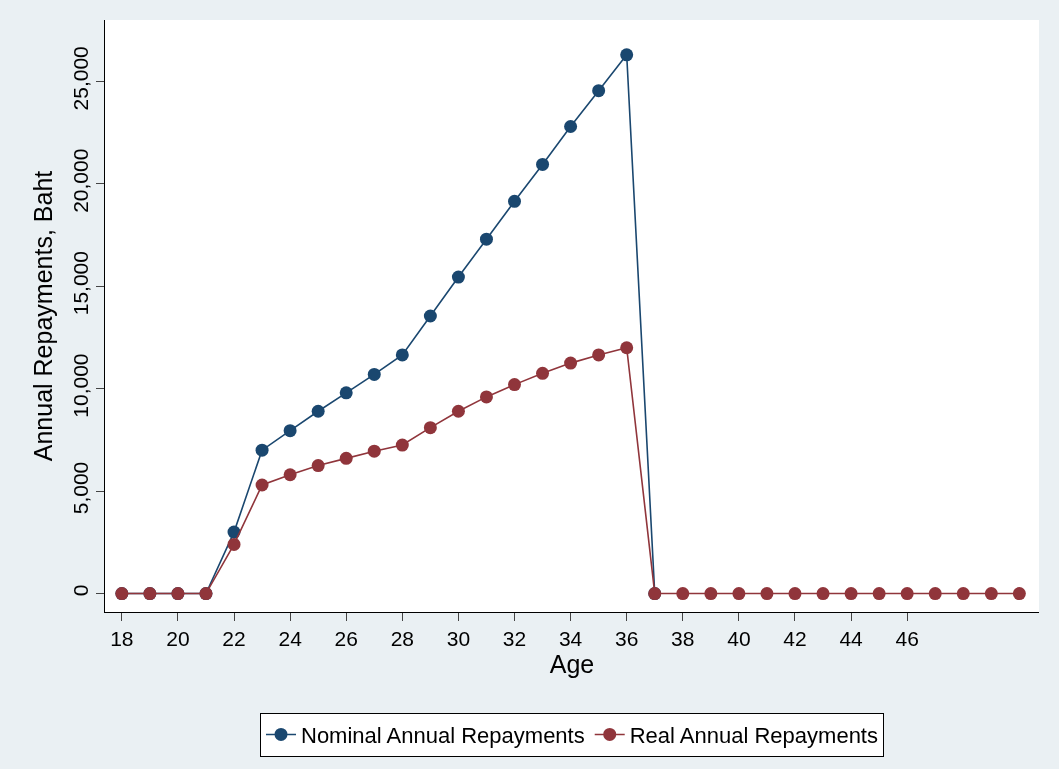 This screenshot has width=1059, height=769. What do you see at coordinates (80, 385) in the screenshot?
I see `y-tick-label: 10,000` at bounding box center [80, 385].